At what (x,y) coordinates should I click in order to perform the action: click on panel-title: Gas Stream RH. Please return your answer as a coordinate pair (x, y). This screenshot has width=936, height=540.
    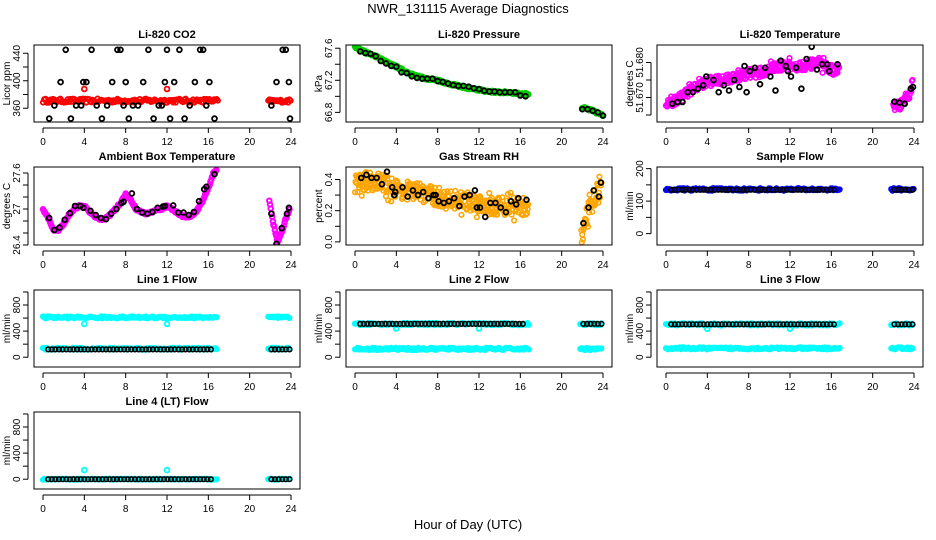
    Looking at the image, I should click on (479, 157).